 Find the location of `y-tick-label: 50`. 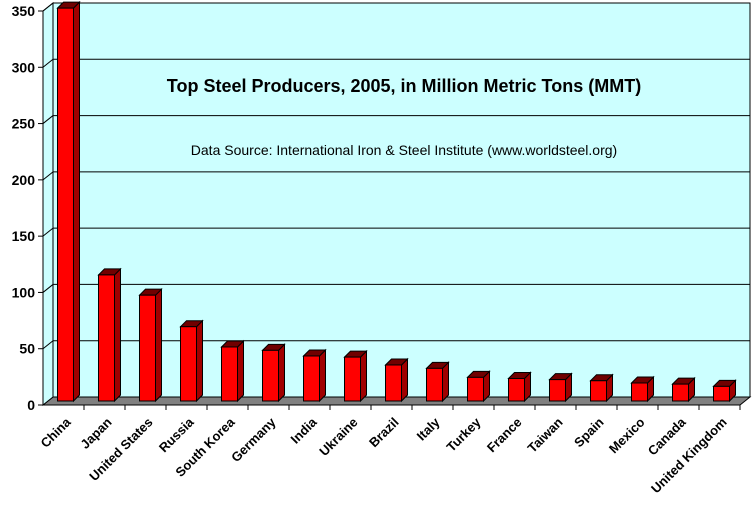

y-tick-label: 50 is located at coordinates (27, 349).